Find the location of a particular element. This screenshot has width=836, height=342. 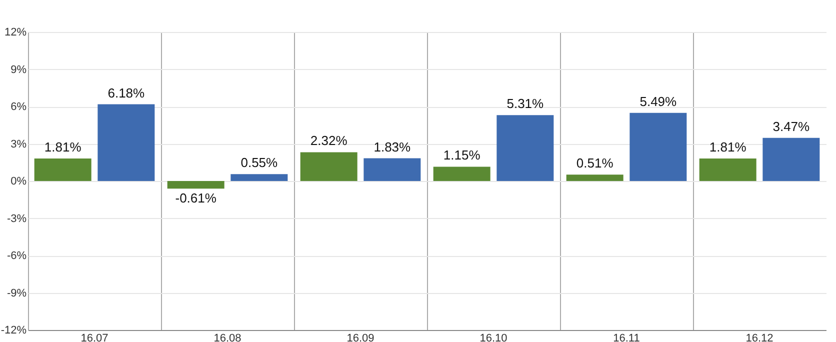

data-label: 1.83% is located at coordinates (393, 146).